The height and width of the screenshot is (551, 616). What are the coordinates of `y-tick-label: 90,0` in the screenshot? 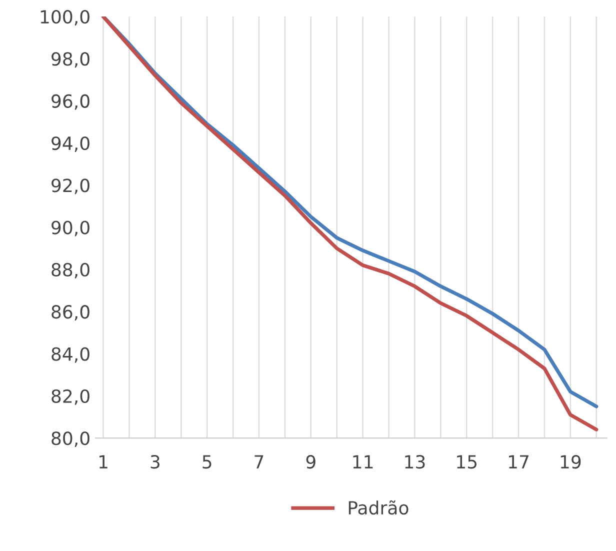 It's located at (71, 228).